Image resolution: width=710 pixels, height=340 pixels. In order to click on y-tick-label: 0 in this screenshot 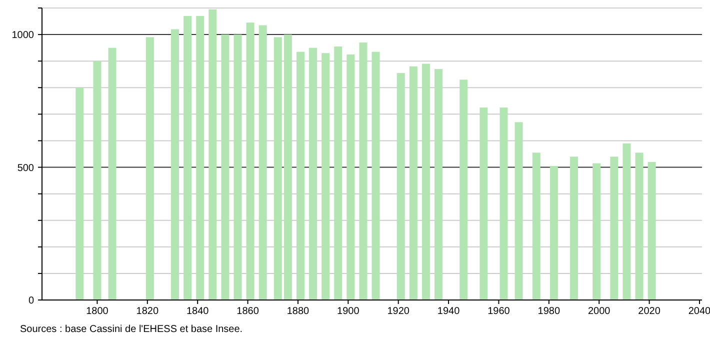, I will do `click(31, 301)`.